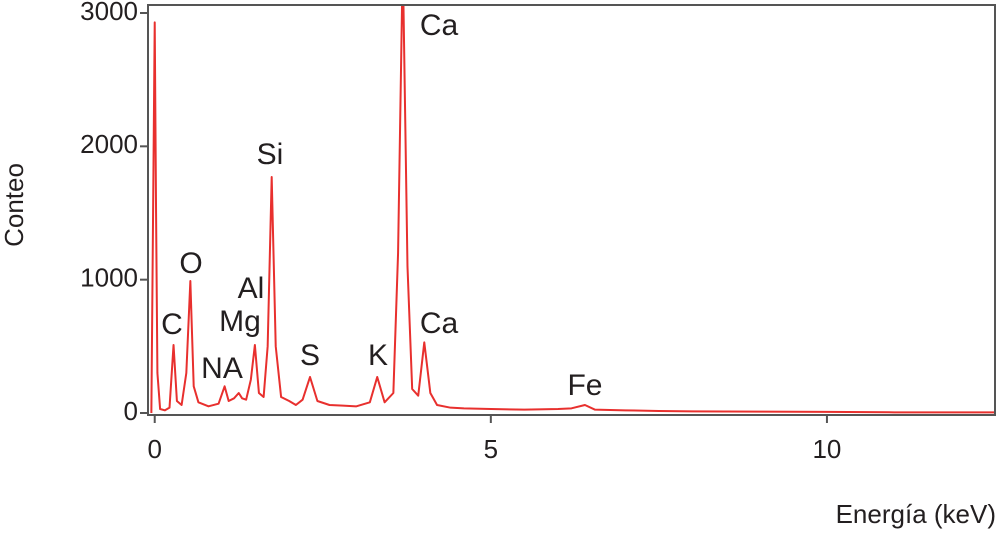 The image size is (1000, 535). What do you see at coordinates (584, 385) in the screenshot?
I see `peak-label: Fe` at bounding box center [584, 385].